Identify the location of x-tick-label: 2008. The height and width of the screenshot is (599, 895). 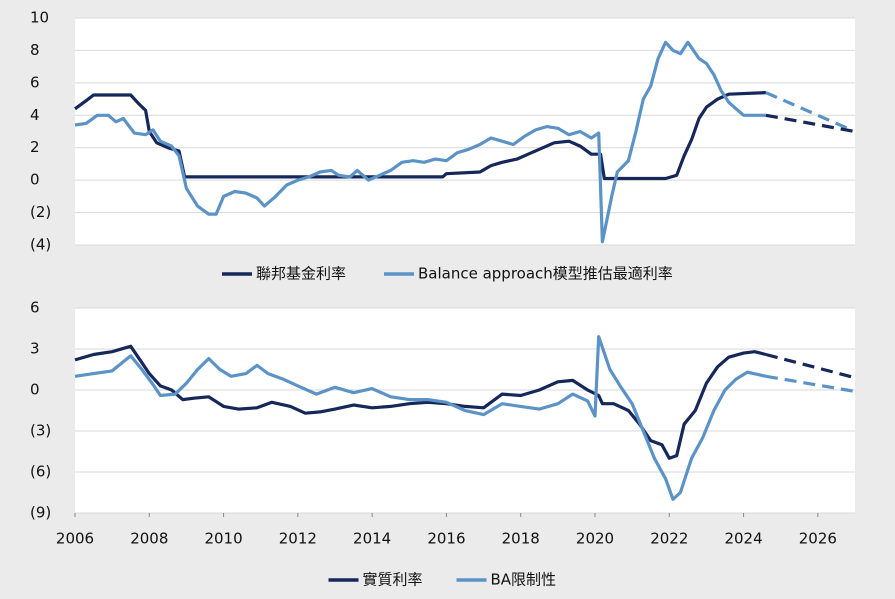
(149, 539).